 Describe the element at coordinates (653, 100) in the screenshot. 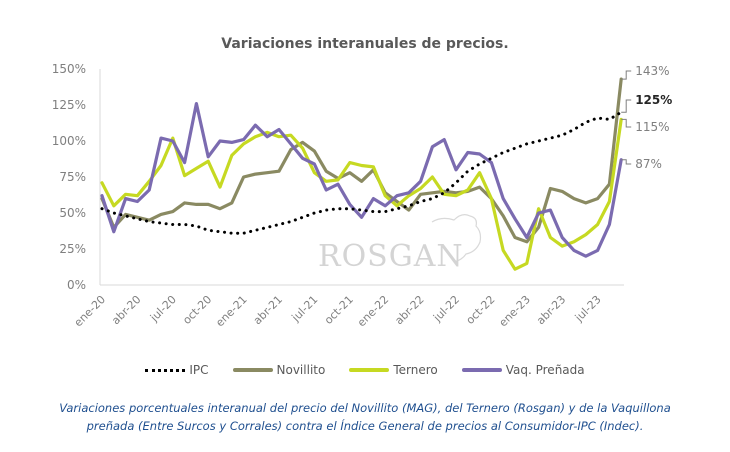

I see `end-label-ipc: 125%` at that location.